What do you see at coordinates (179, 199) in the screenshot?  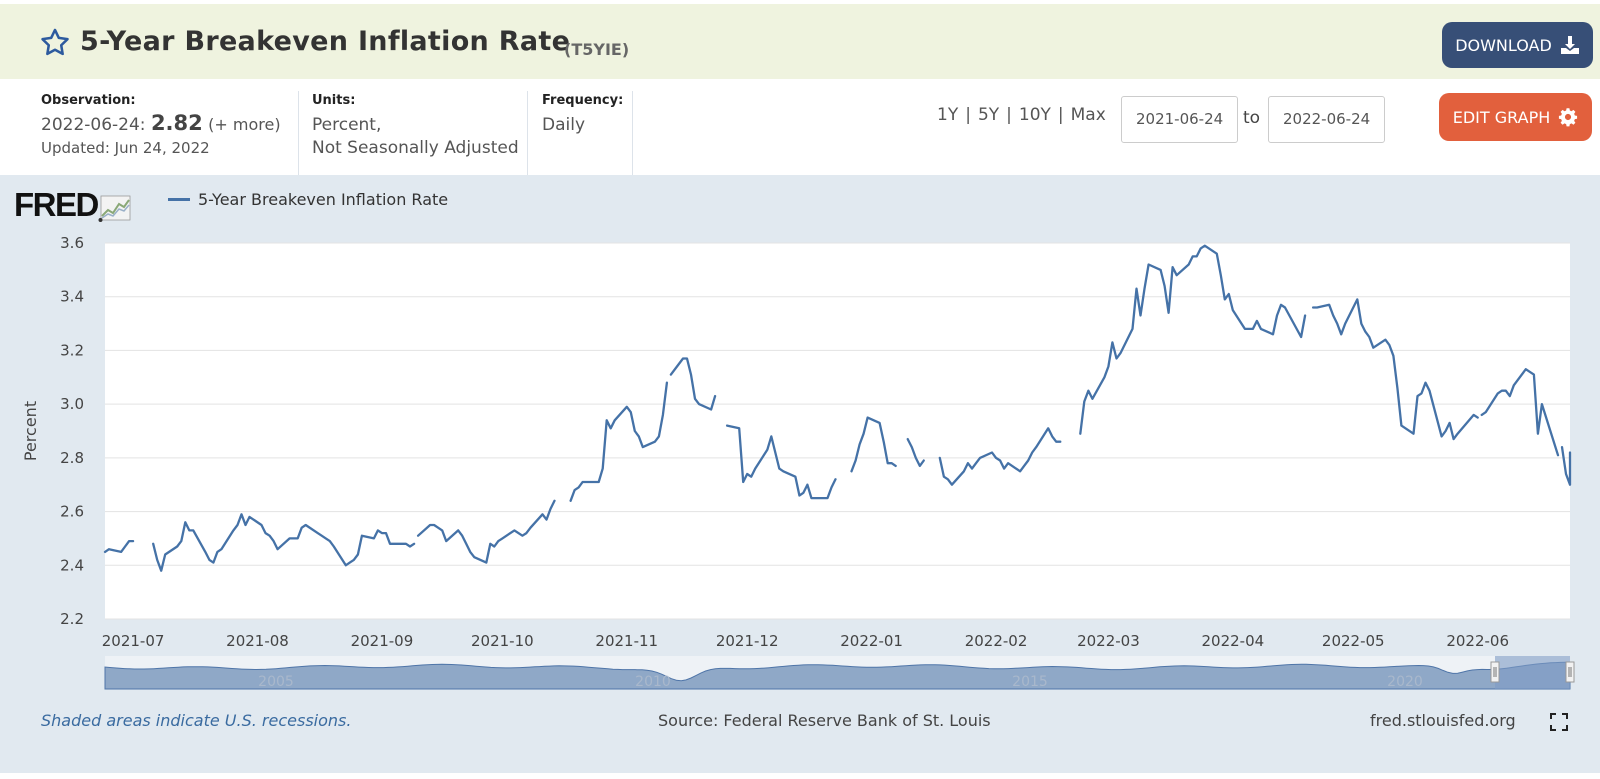 I see `legend-swatch` at bounding box center [179, 199].